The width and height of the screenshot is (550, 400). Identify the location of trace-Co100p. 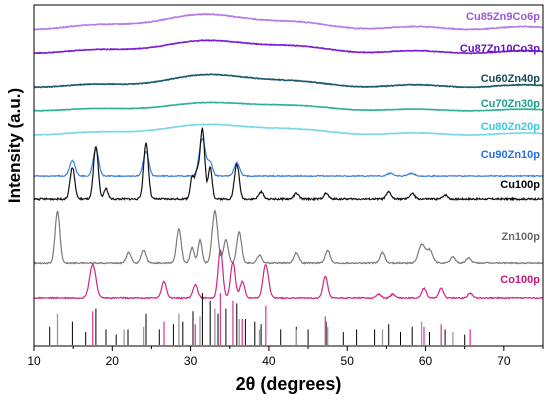
(288, 274).